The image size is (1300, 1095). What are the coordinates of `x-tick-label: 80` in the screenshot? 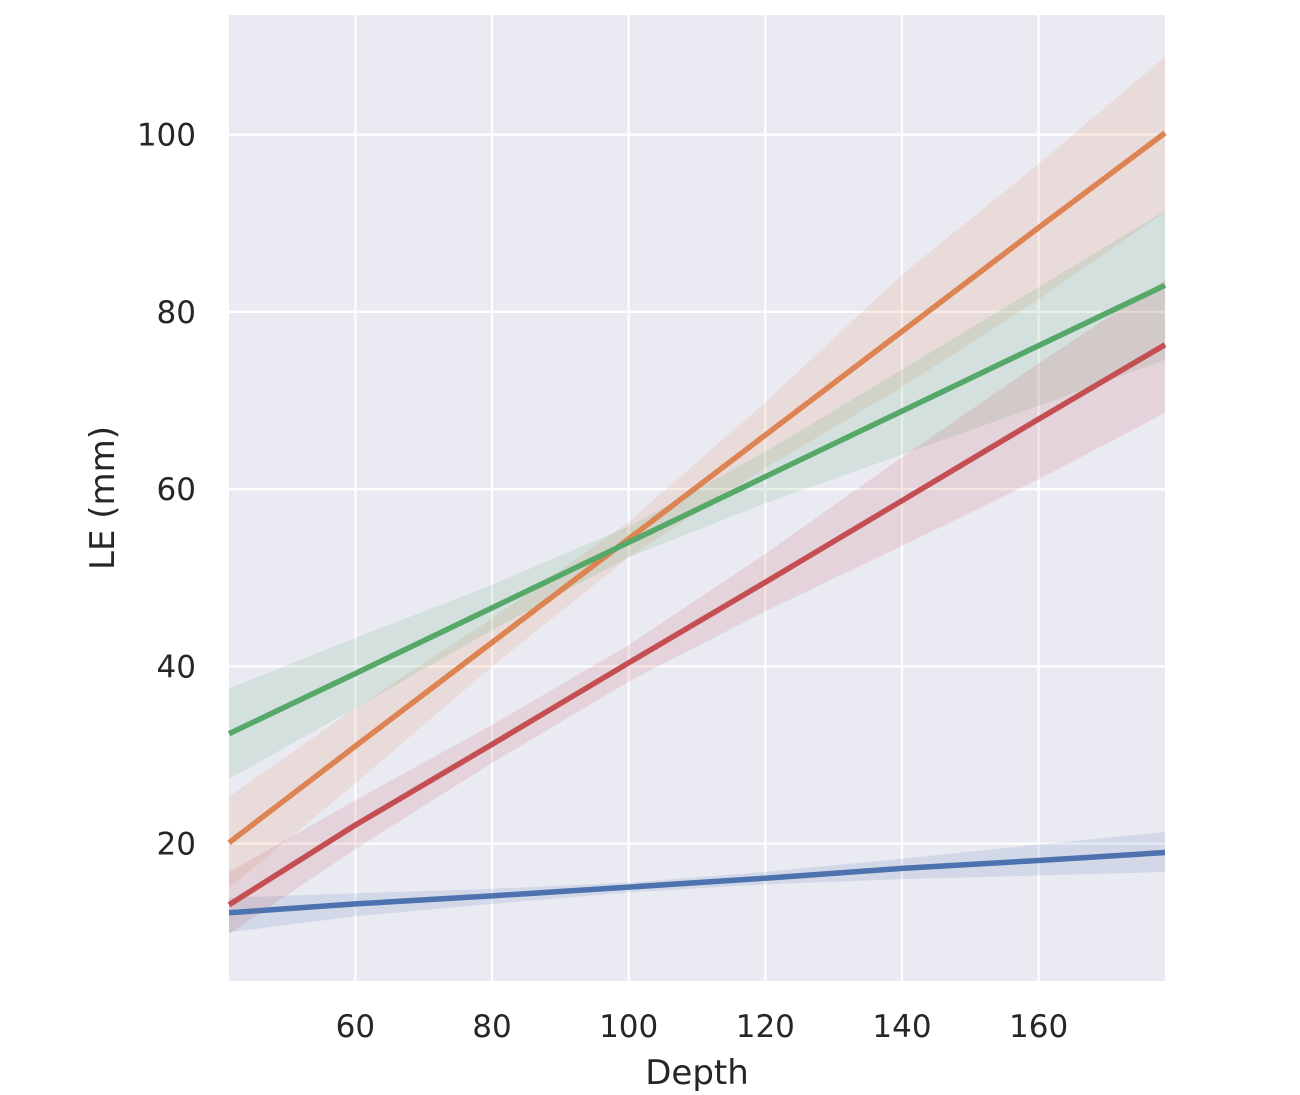 It's located at (491, 1027).